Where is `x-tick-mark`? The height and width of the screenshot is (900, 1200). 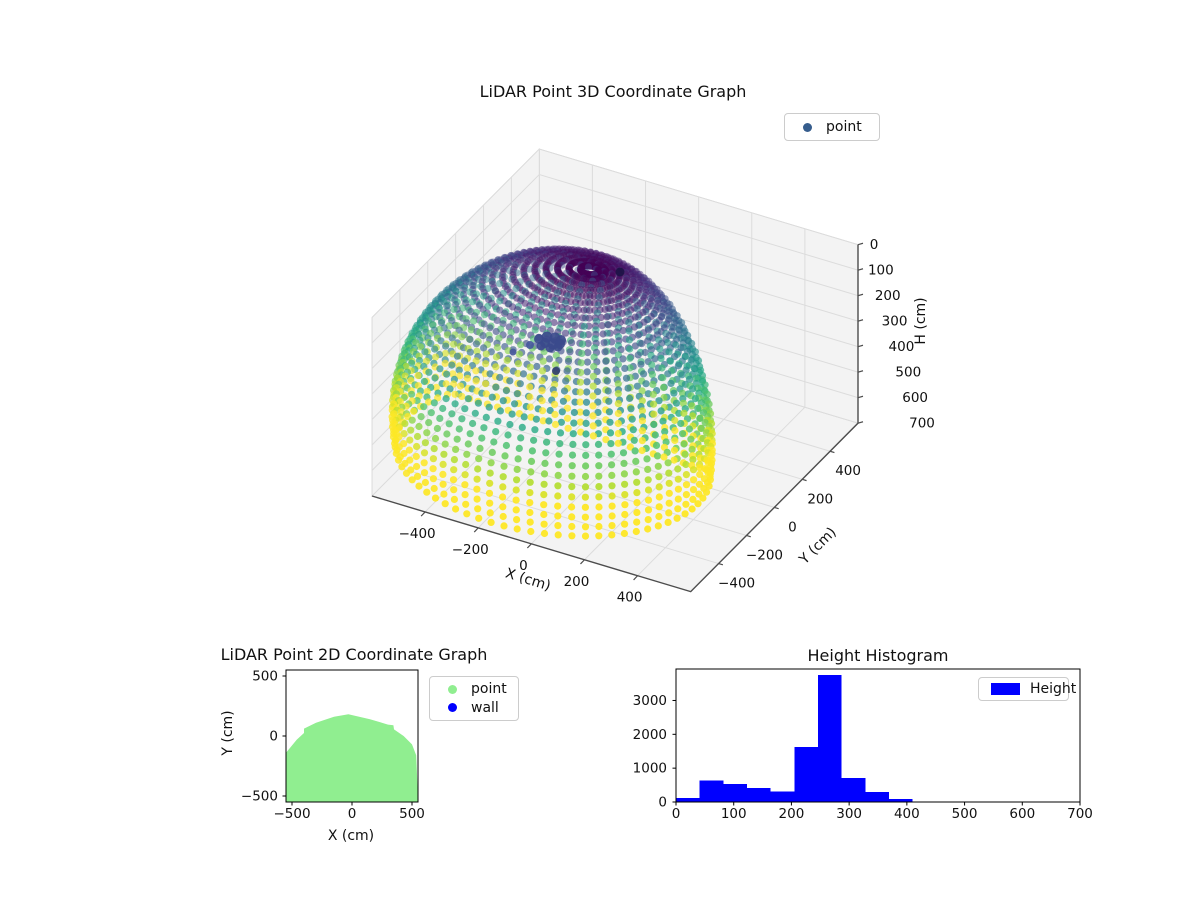 x-tick-mark is located at coordinates (582, 562).